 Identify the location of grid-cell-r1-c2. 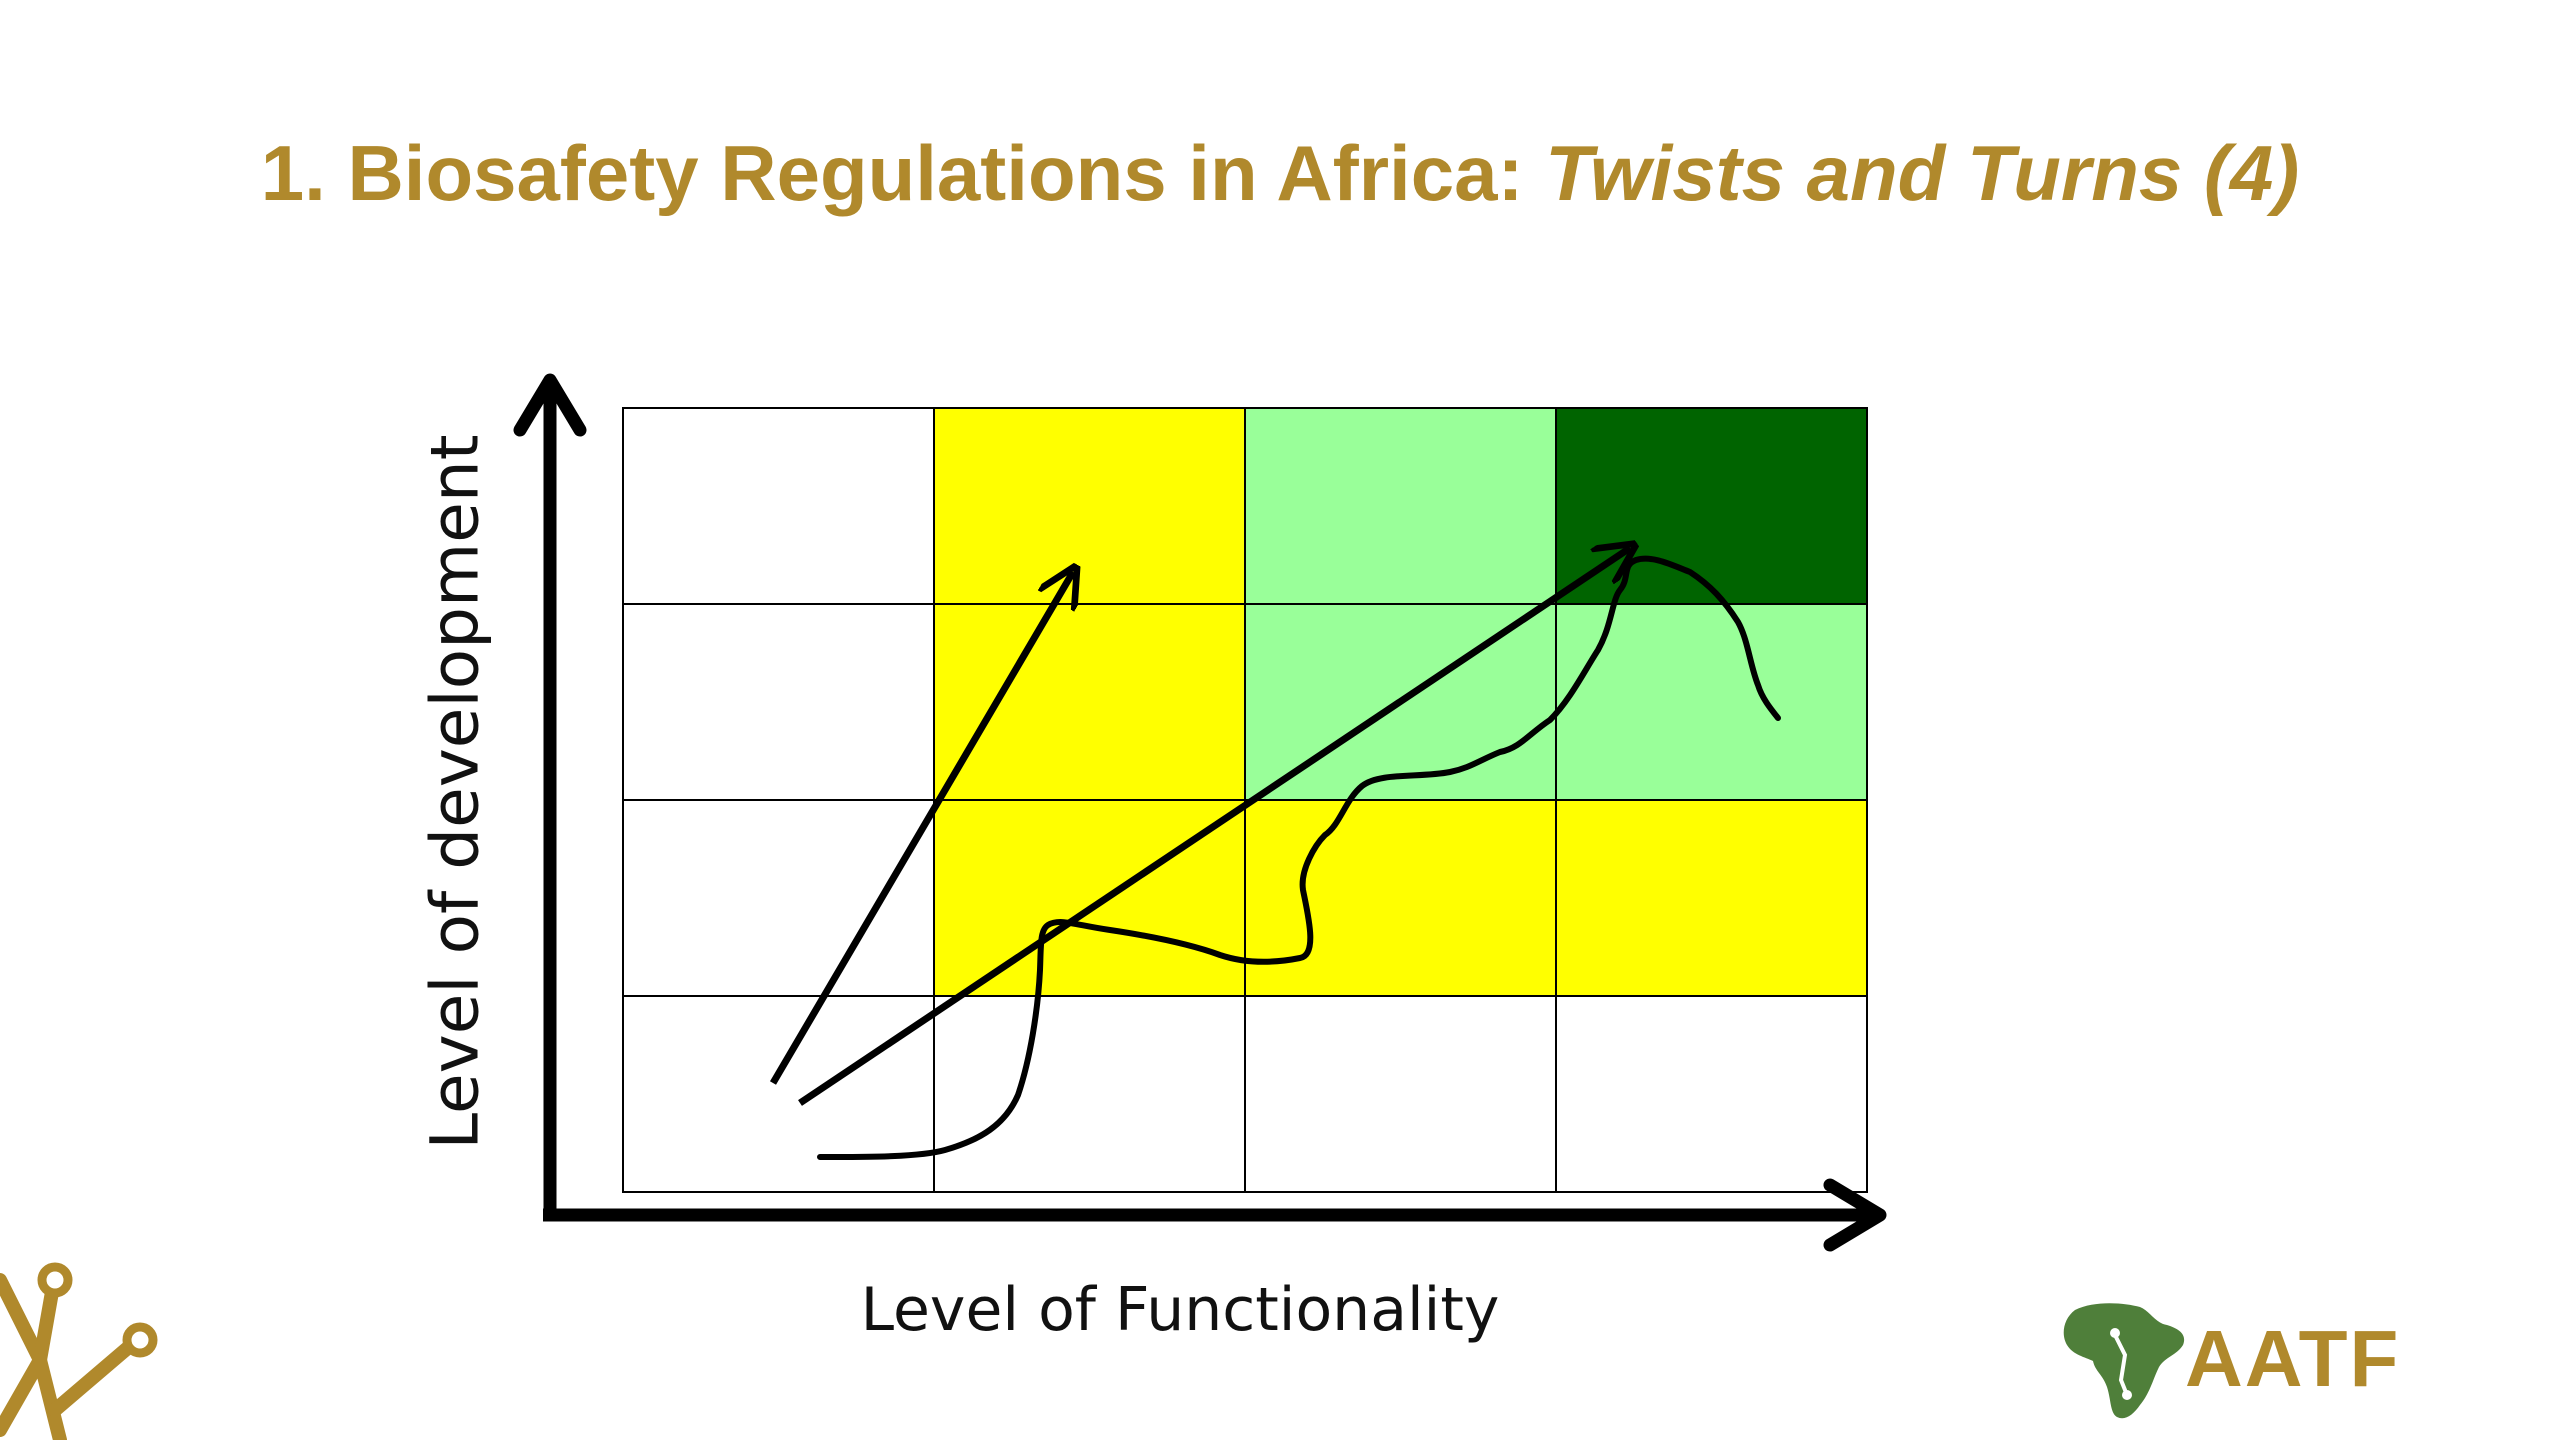
(1089, 506).